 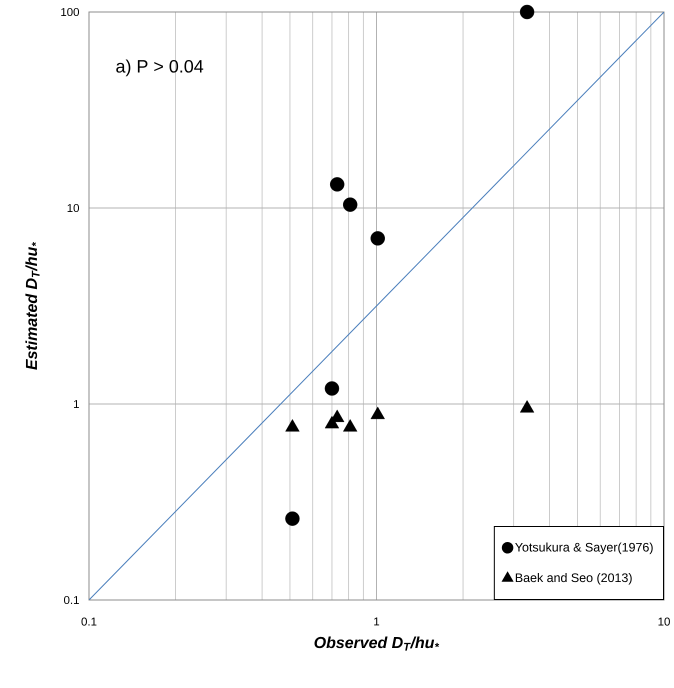 What do you see at coordinates (32, 306) in the screenshot?
I see `y-axis-title: Estimated D$_{T}$/hu$_{*}$` at bounding box center [32, 306].